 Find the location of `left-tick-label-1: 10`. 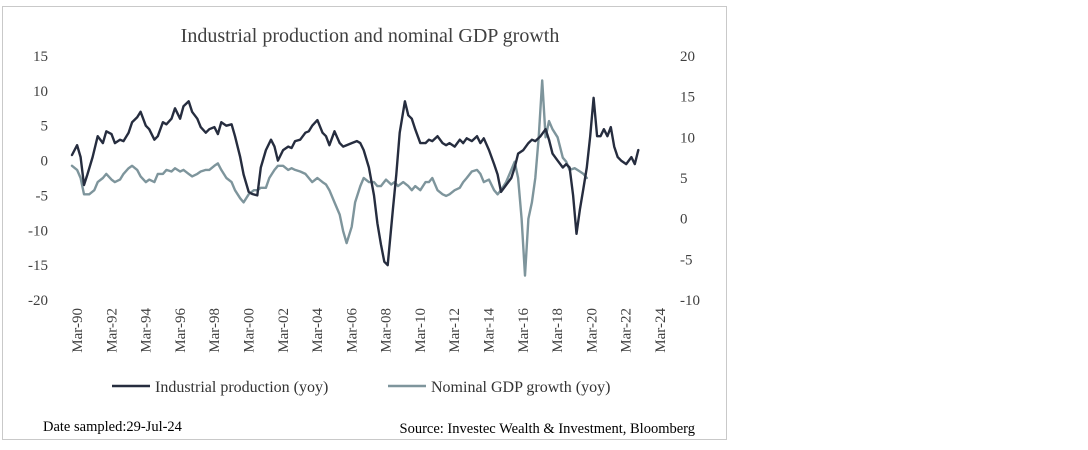

left-tick-label-1: 10 is located at coordinates (40, 92).